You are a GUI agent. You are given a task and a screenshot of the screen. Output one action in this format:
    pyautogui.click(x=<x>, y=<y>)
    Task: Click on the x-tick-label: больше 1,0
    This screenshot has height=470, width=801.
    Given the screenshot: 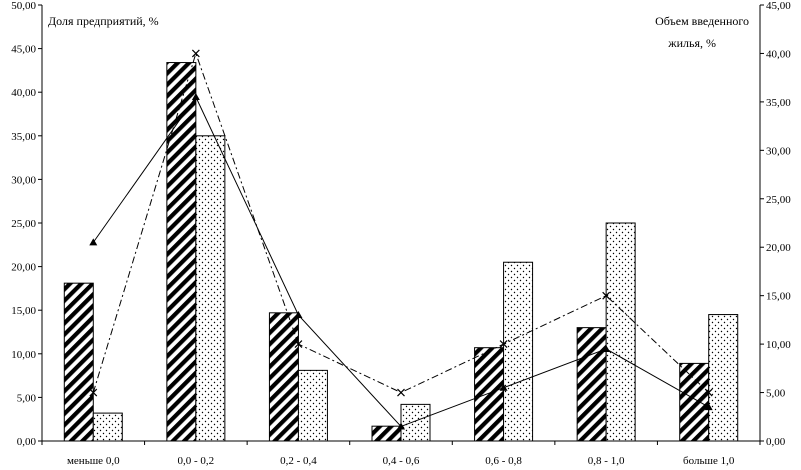 What is the action you would take?
    pyautogui.click(x=709, y=461)
    